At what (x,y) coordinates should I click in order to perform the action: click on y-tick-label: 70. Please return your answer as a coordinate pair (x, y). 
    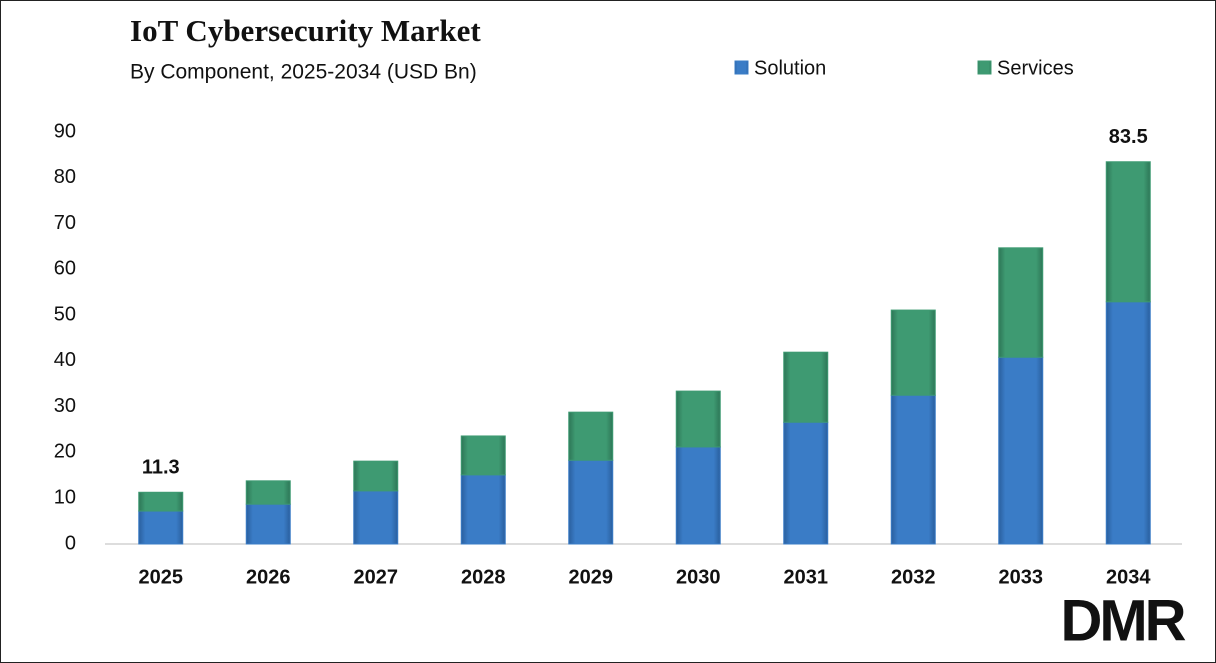
    Looking at the image, I should click on (65, 223).